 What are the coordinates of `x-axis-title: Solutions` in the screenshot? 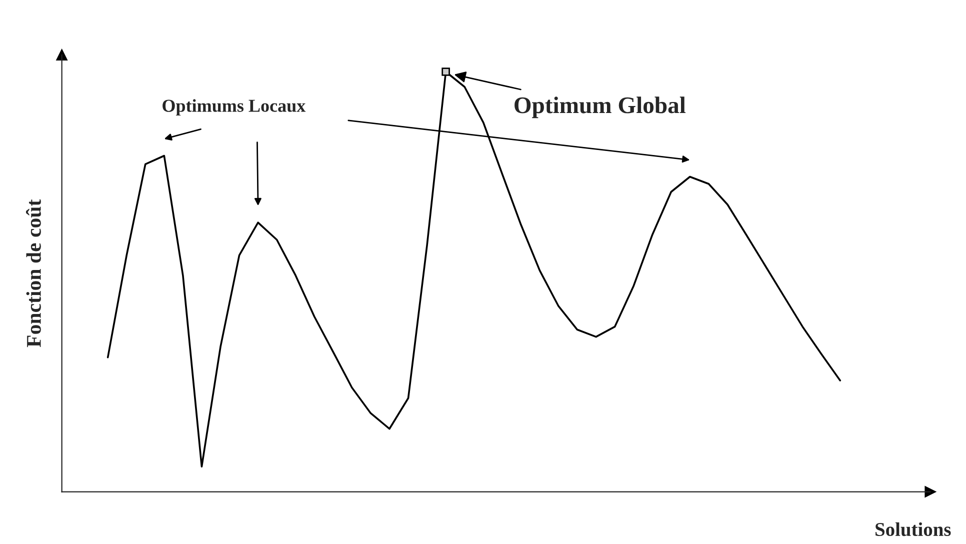 It's located at (913, 529).